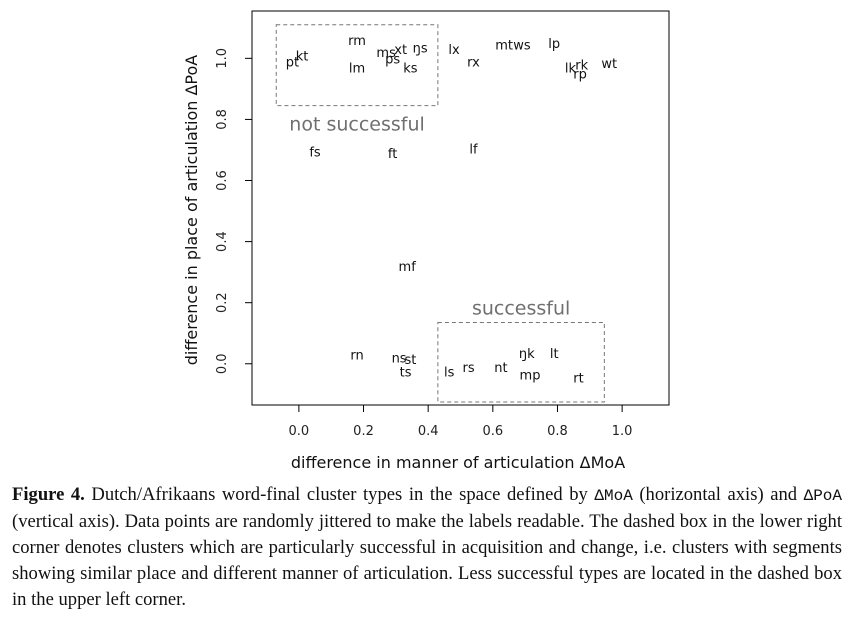 The image size is (856, 621). What do you see at coordinates (400, 50) in the screenshot?
I see `point-label: xt` at bounding box center [400, 50].